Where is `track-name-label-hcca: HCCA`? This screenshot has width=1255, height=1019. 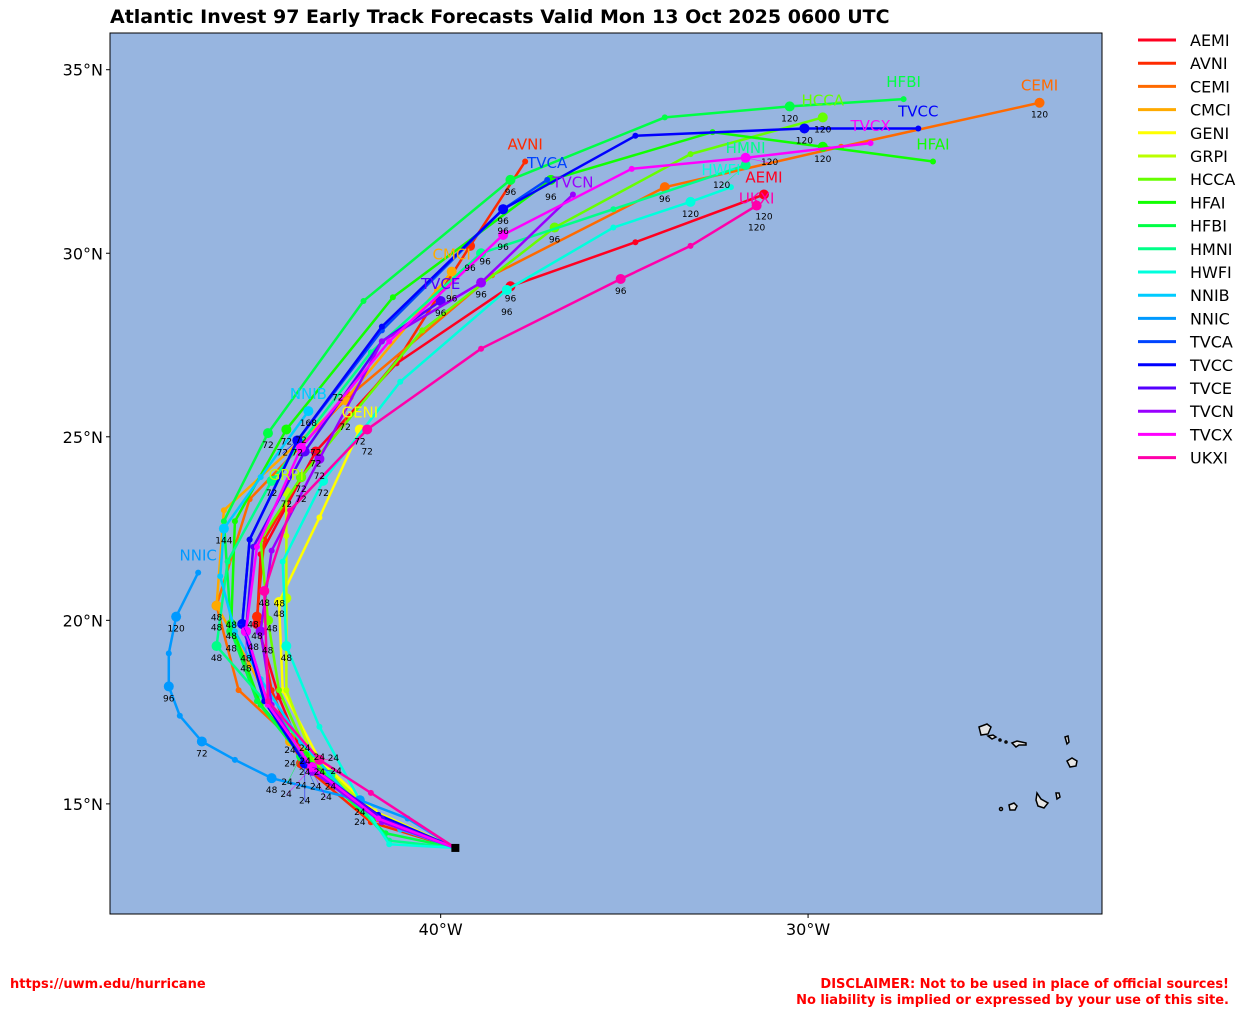
track-name-label-hcca: HCCA is located at coordinates (823, 100).